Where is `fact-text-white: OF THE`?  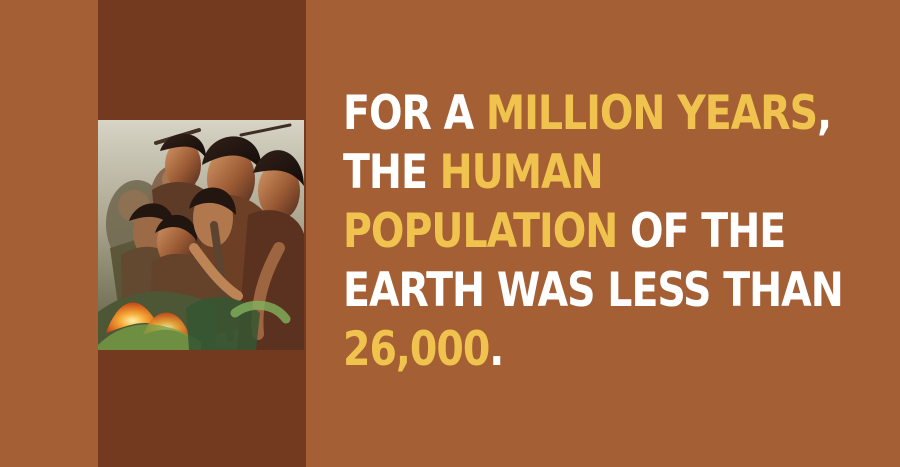 fact-text-white: OF THE is located at coordinates (701, 231).